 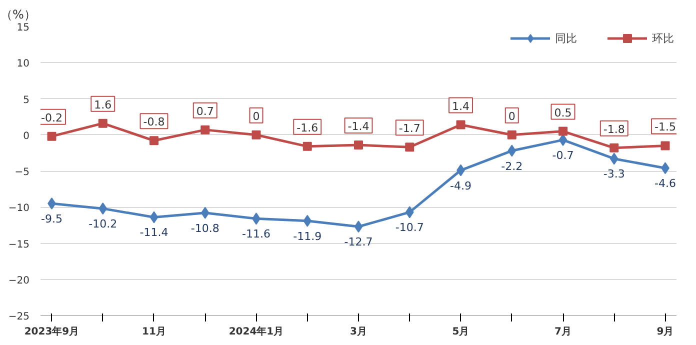 What do you see at coordinates (23, 64) in the screenshot?
I see `y-tick-label: 10` at bounding box center [23, 64].